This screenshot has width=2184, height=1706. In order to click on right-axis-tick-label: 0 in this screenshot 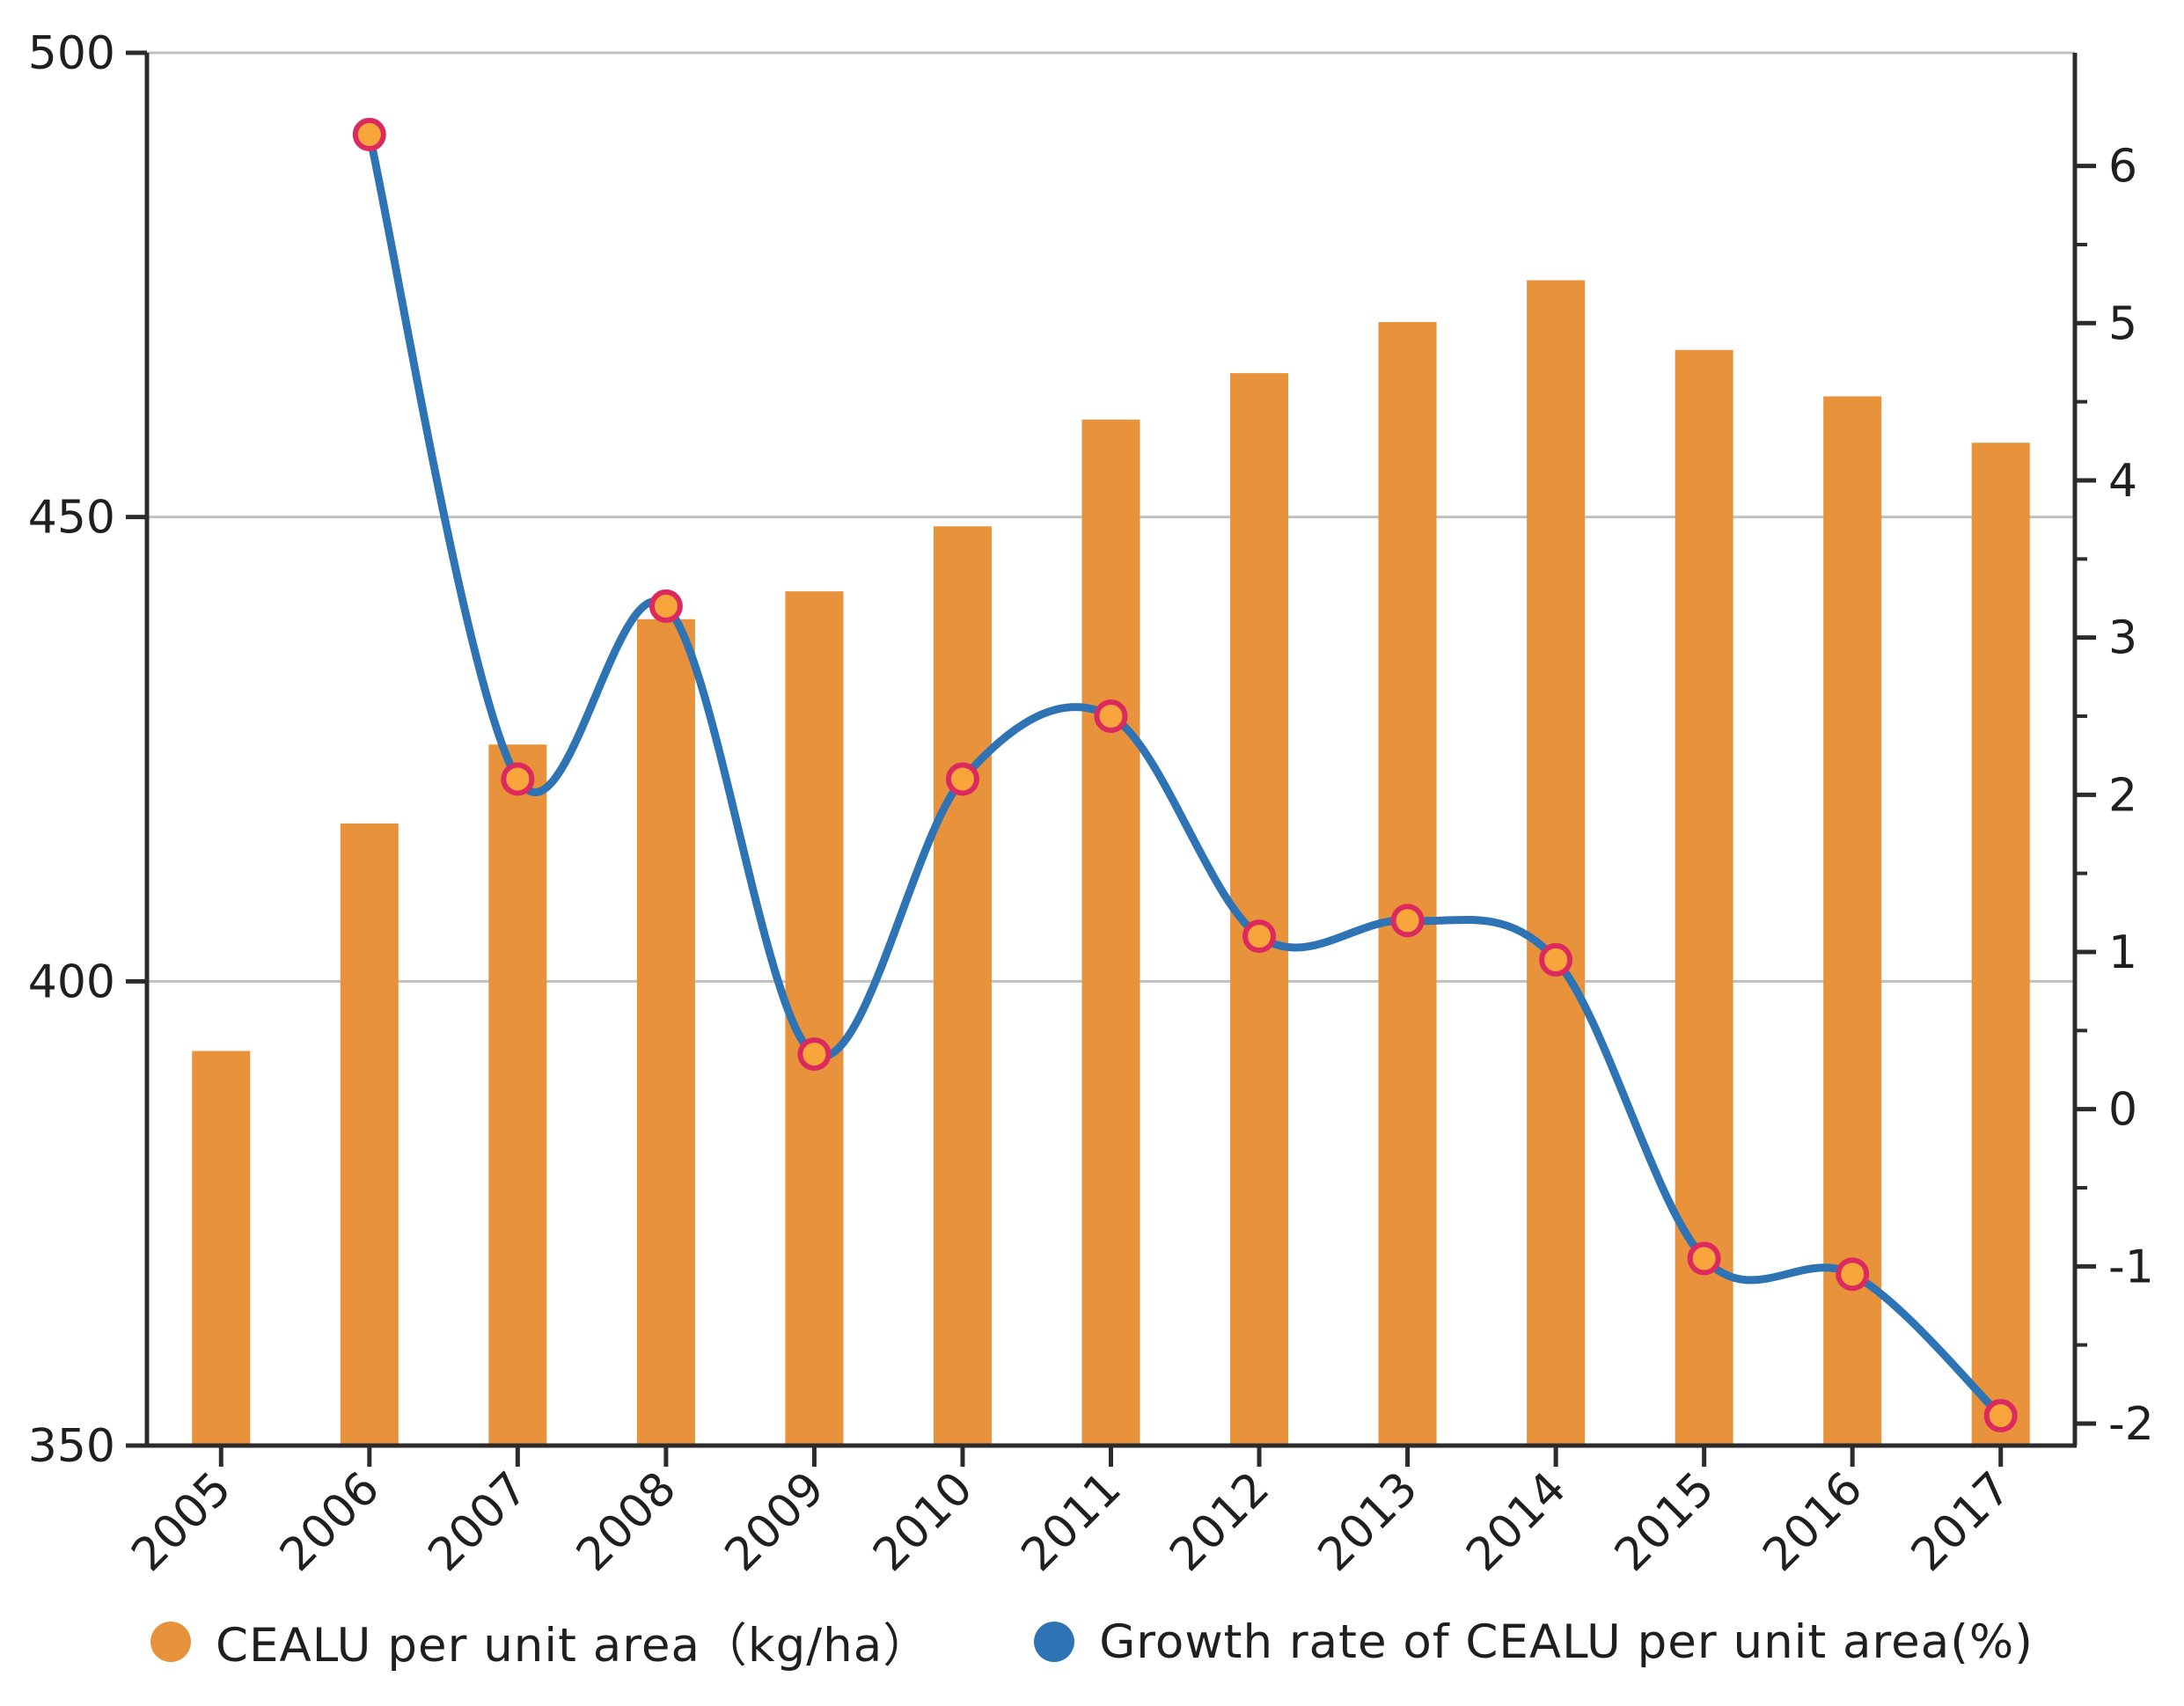, I will do `click(2122, 1110)`.